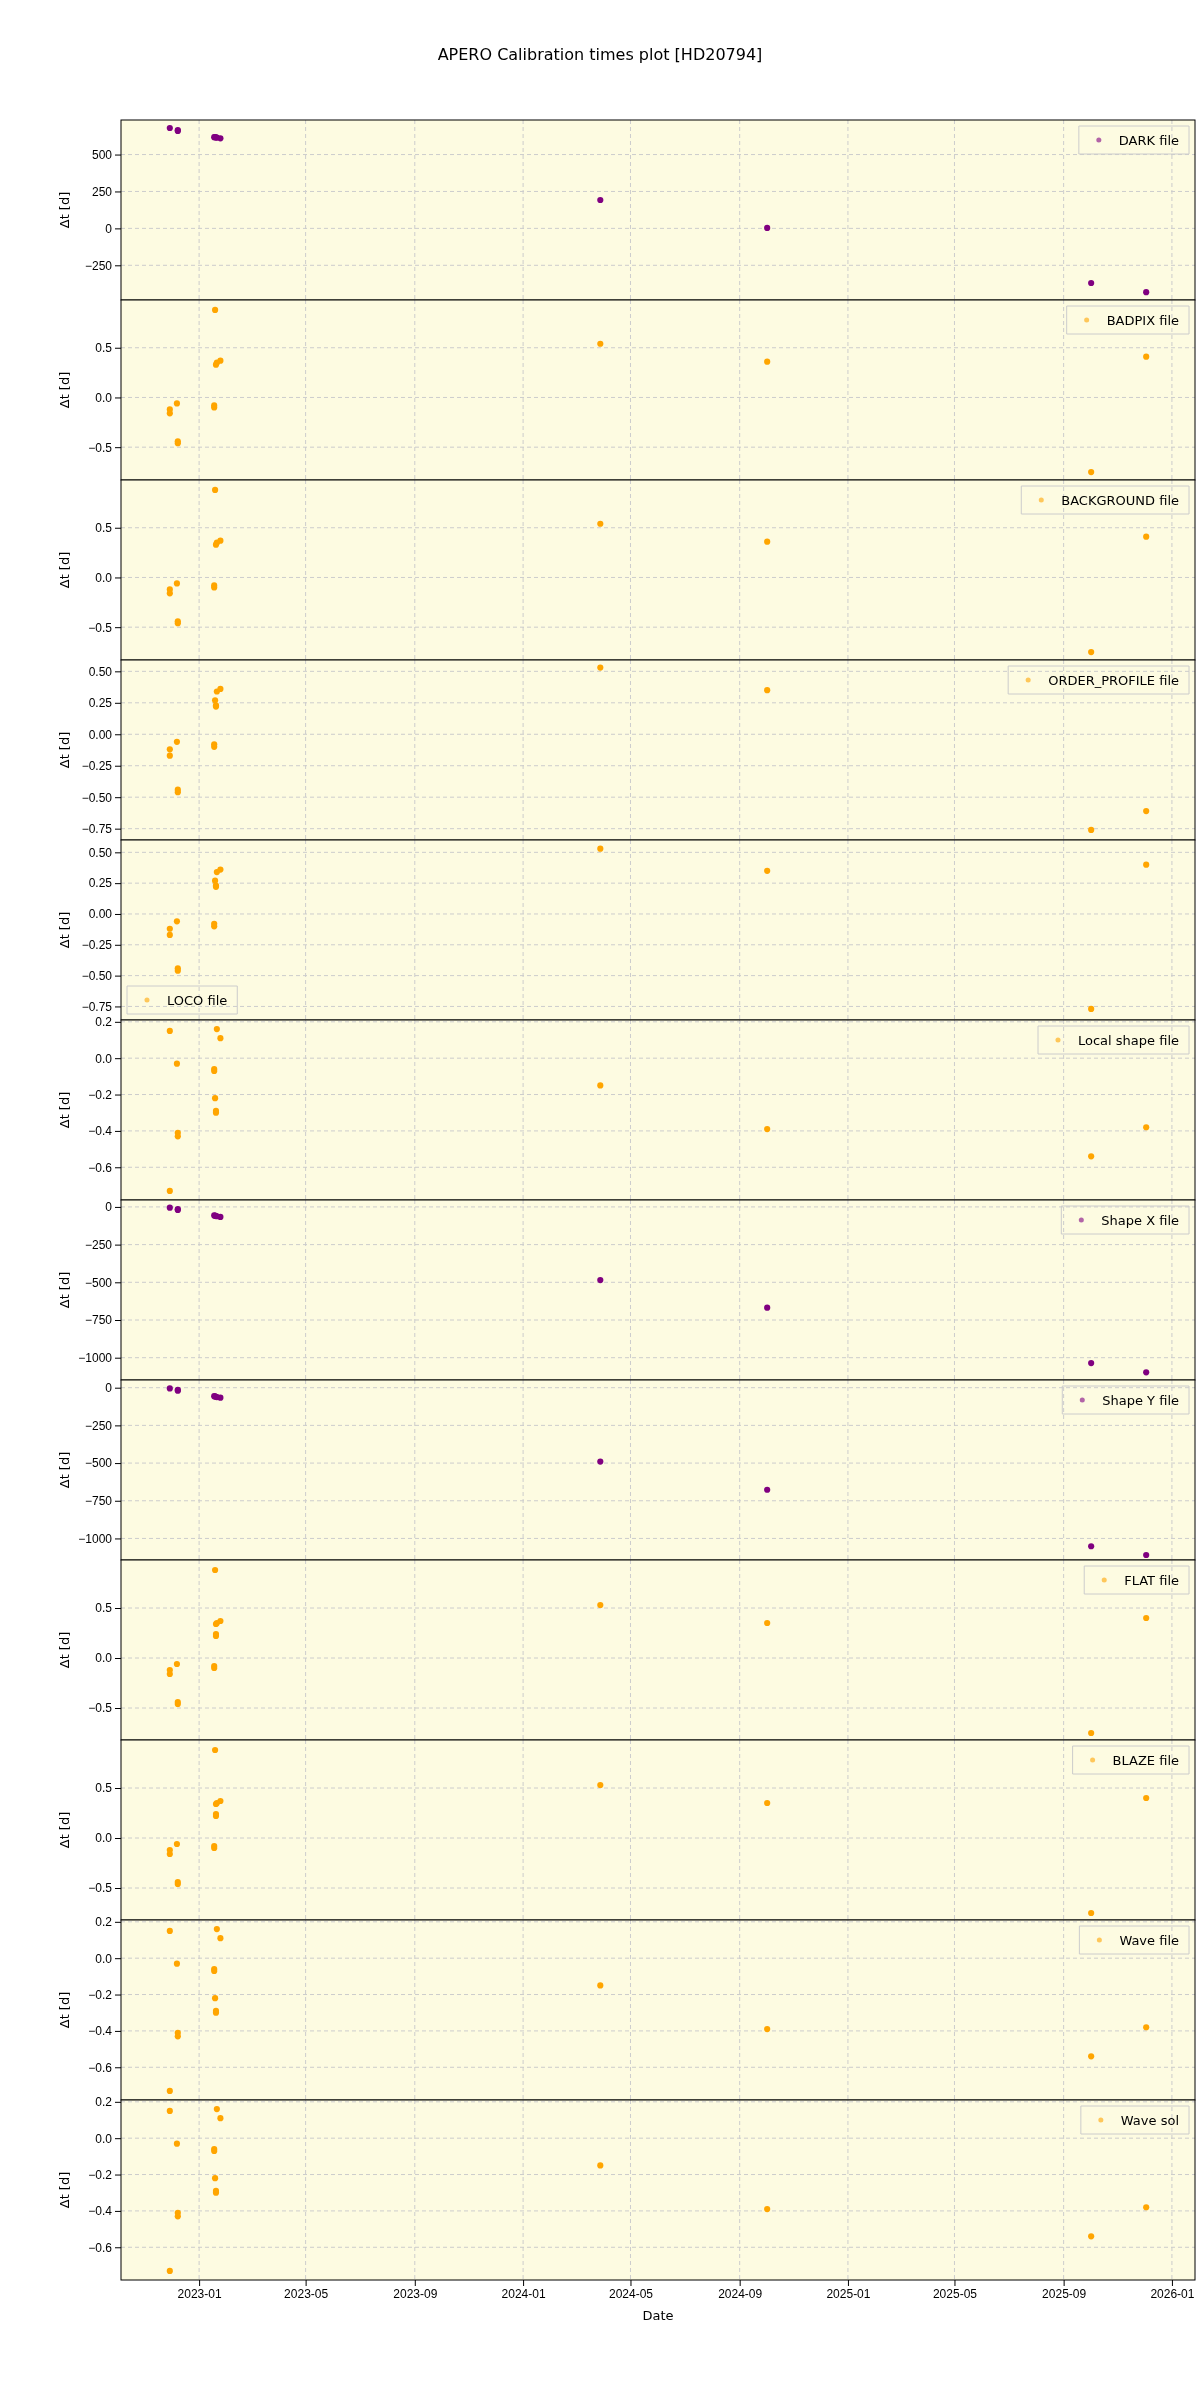 The height and width of the screenshot is (2400, 1200). I want to click on y-tick-label: 500, so click(102, 154).